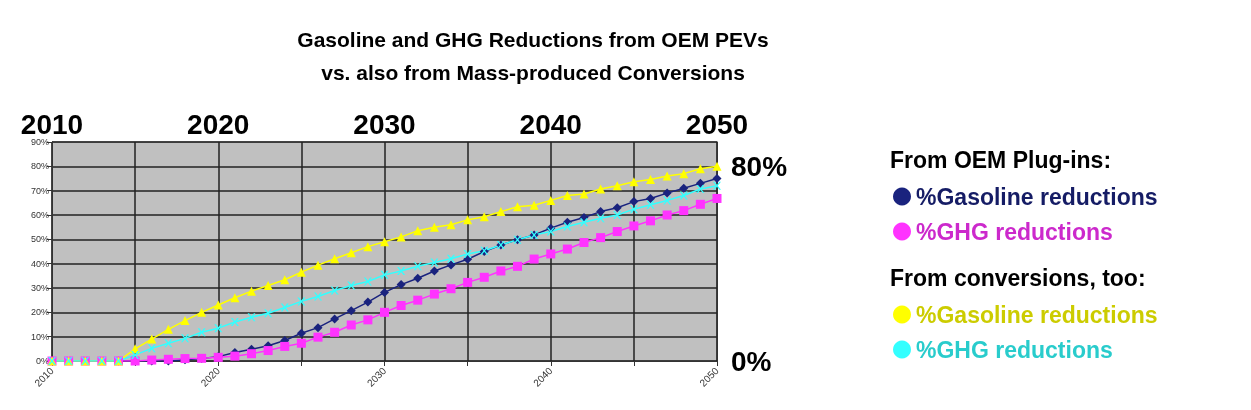 This screenshot has width=1251, height=410. I want to click on y-tick-label: 30%, so click(39, 288).